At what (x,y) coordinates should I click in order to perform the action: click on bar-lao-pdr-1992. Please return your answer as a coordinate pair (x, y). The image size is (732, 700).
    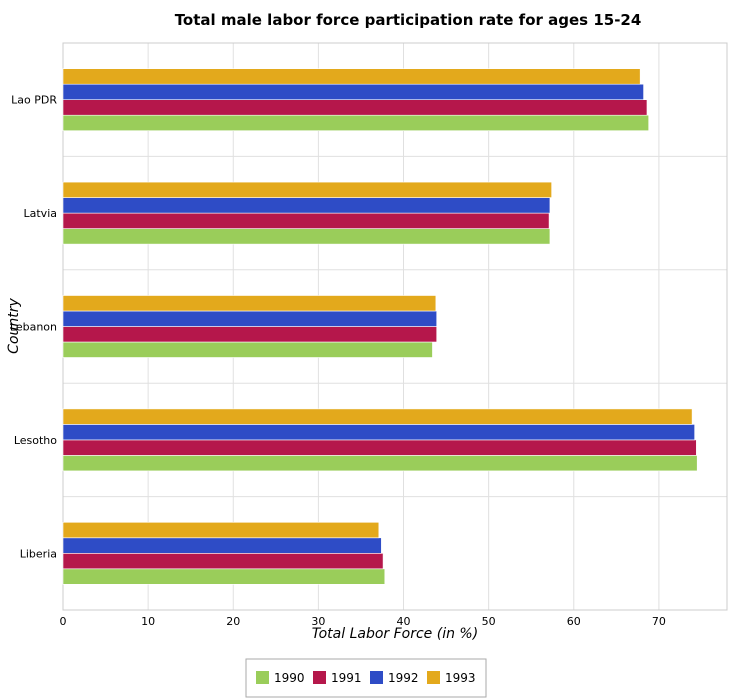
    Looking at the image, I should click on (353, 91).